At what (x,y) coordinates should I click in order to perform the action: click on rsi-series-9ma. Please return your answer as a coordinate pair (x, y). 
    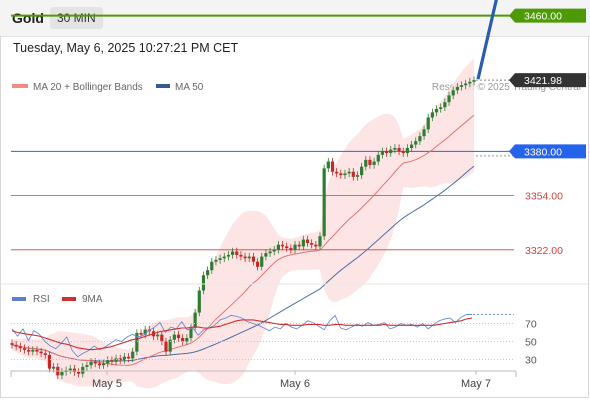
    Looking at the image, I should click on (242, 334).